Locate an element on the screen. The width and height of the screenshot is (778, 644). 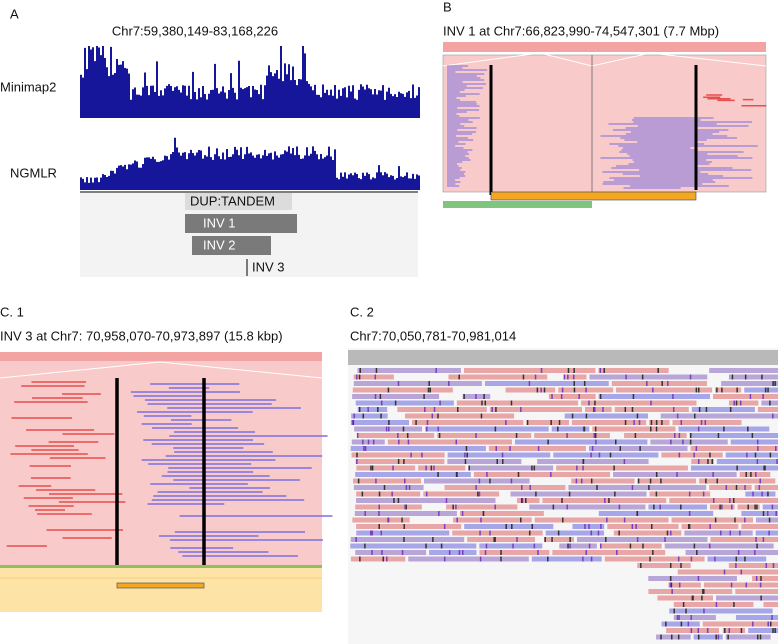
feature-label: INV 1 is located at coordinates (219, 222).